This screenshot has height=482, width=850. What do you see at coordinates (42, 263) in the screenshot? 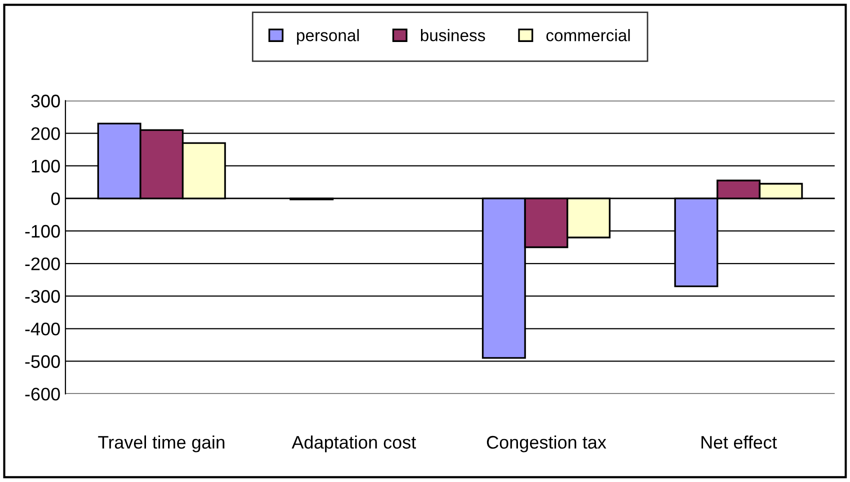
I see `y-tick-label: -200` at bounding box center [42, 263].